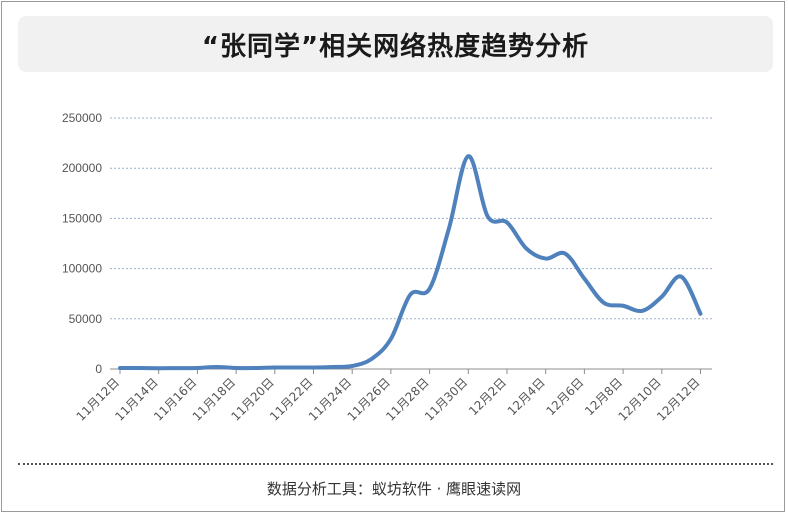  Describe the element at coordinates (394, 489) in the screenshot. I see `footer-source: 数据分析工具：蚁坊软件 · 鹰眼速读网` at that location.